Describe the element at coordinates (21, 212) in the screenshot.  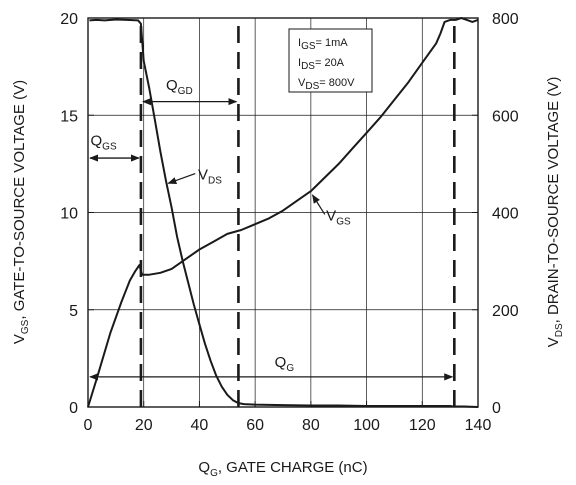
I see `y-axis-label: VGS, GATE-TO-SOURCE VOLTAGE (V)` at that location.